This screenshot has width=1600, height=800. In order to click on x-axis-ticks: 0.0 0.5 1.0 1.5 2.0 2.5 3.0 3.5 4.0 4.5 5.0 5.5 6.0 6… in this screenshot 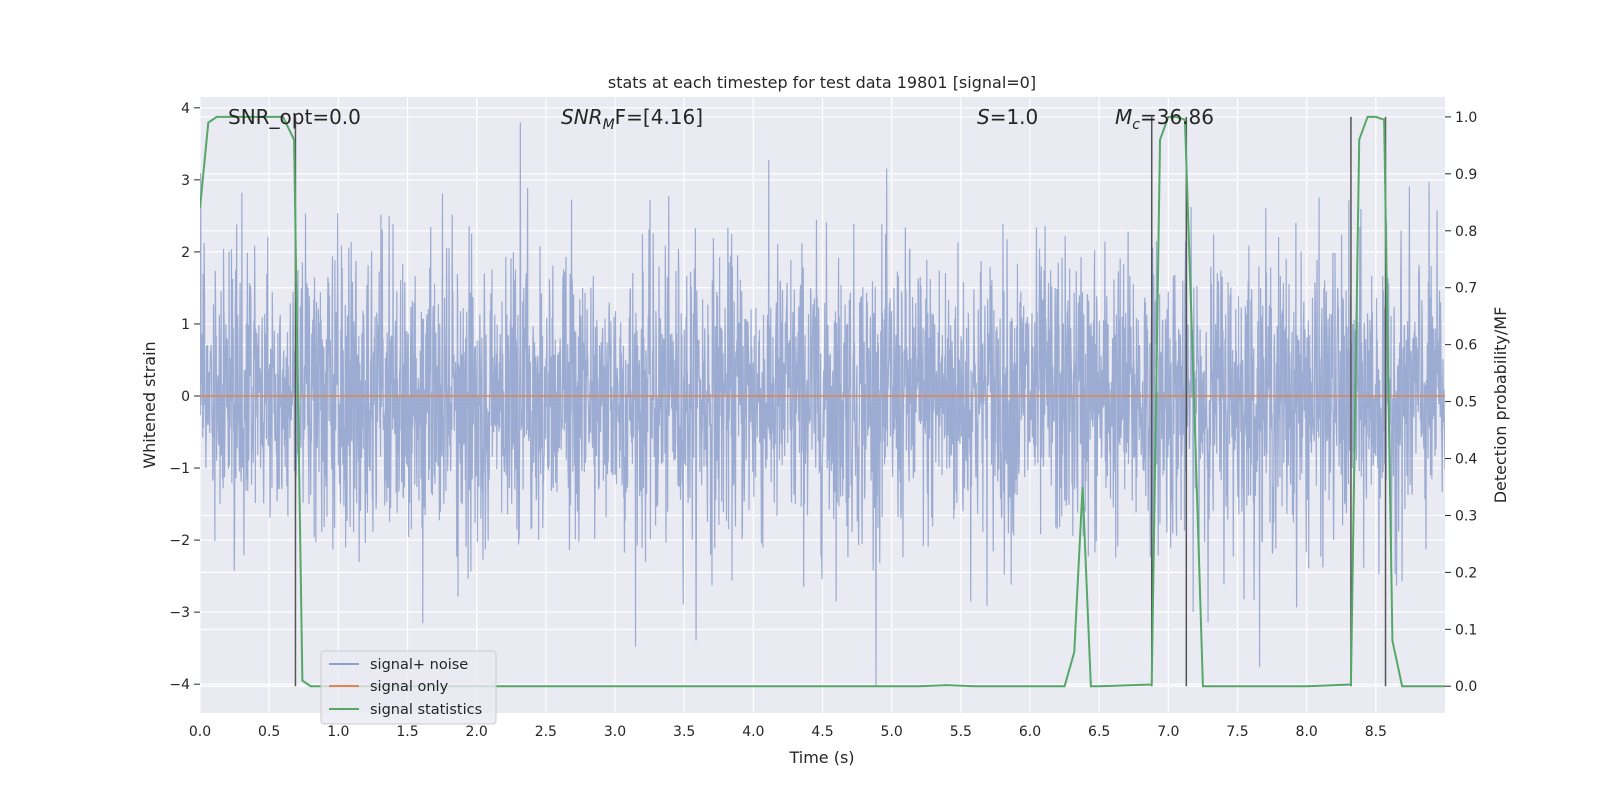, I will do `click(788, 732)`.